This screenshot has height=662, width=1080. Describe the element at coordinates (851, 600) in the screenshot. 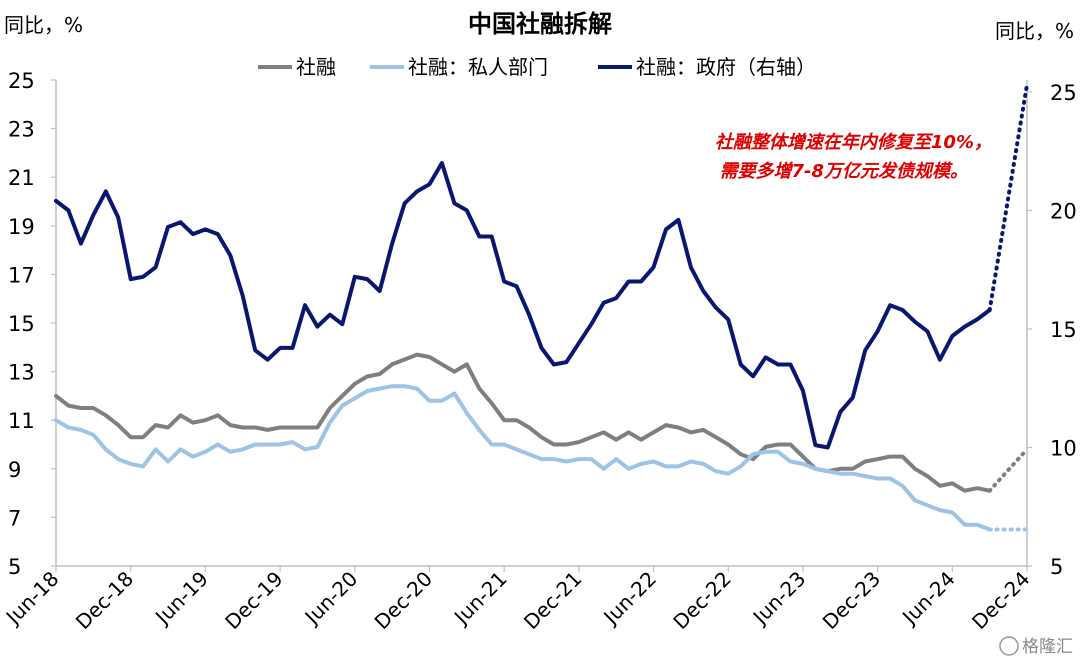

I see `x-tick-label: Dec-23` at that location.